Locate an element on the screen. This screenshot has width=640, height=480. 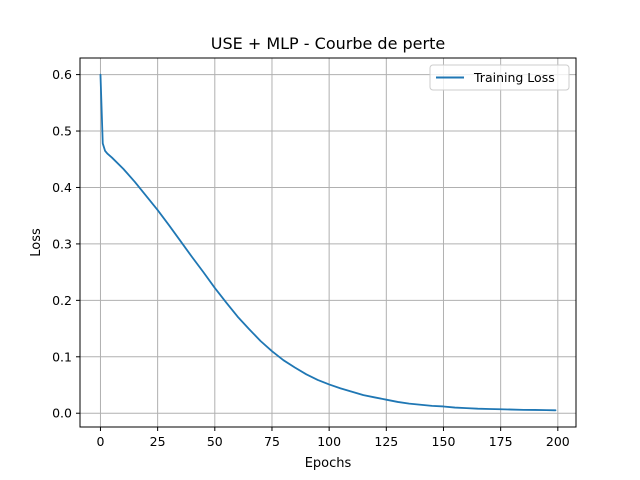
y-axis-label: Loss is located at coordinates (36, 242).